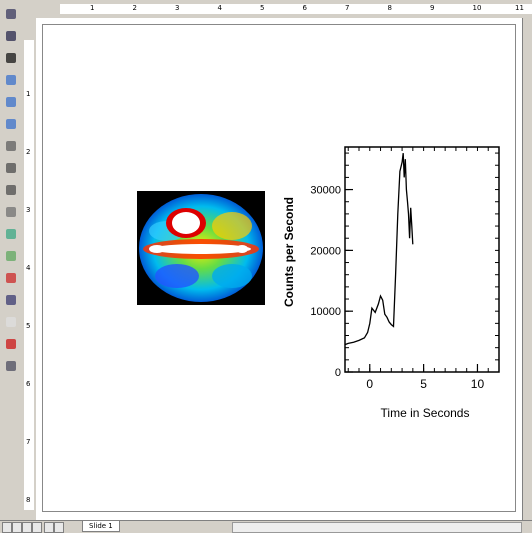 This screenshot has width=532, height=533. I want to click on rotate-icon, so click(11, 212).